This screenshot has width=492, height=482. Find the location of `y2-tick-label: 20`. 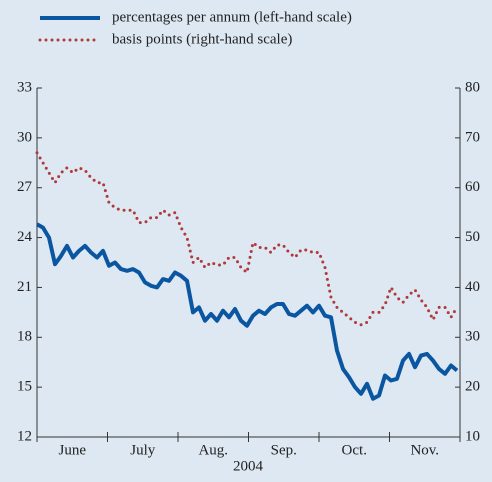

y2-tick-label: 20 is located at coordinates (472, 387).